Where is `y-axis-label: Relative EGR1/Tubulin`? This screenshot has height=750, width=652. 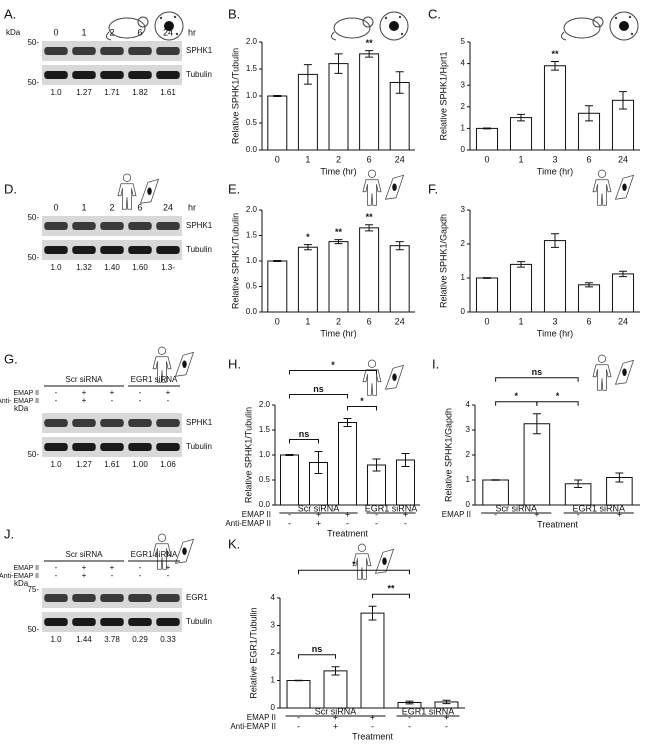 y-axis-label: Relative EGR1/Tubulin is located at coordinates (253, 652).